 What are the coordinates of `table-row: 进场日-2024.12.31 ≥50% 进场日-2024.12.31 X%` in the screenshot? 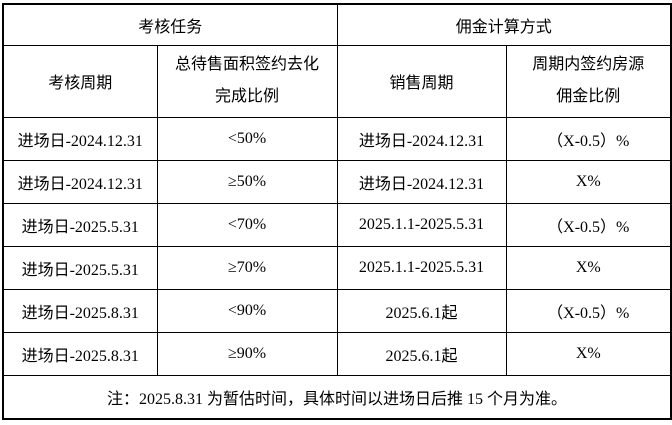 It's located at (337, 181).